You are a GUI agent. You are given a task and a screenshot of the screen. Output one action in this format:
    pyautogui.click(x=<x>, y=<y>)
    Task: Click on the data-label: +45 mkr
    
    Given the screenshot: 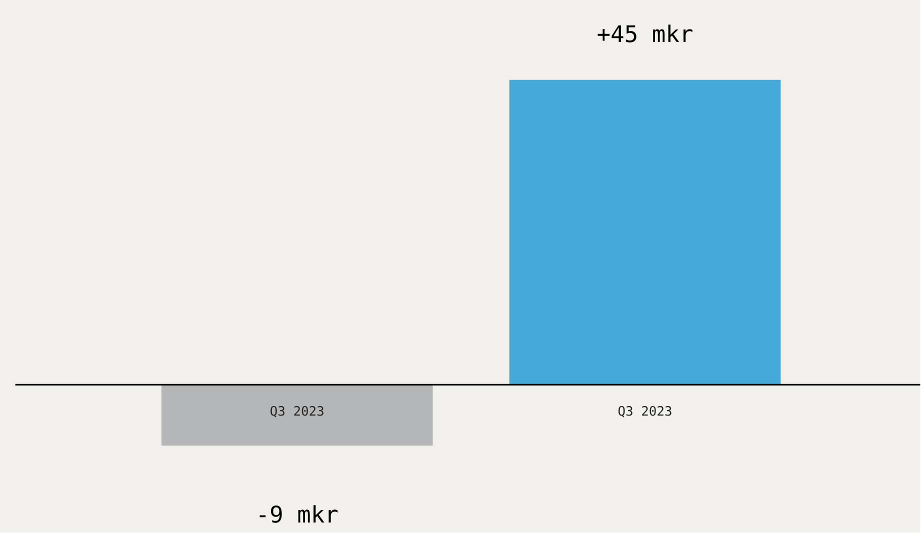 What is the action you would take?
    pyautogui.click(x=645, y=33)
    